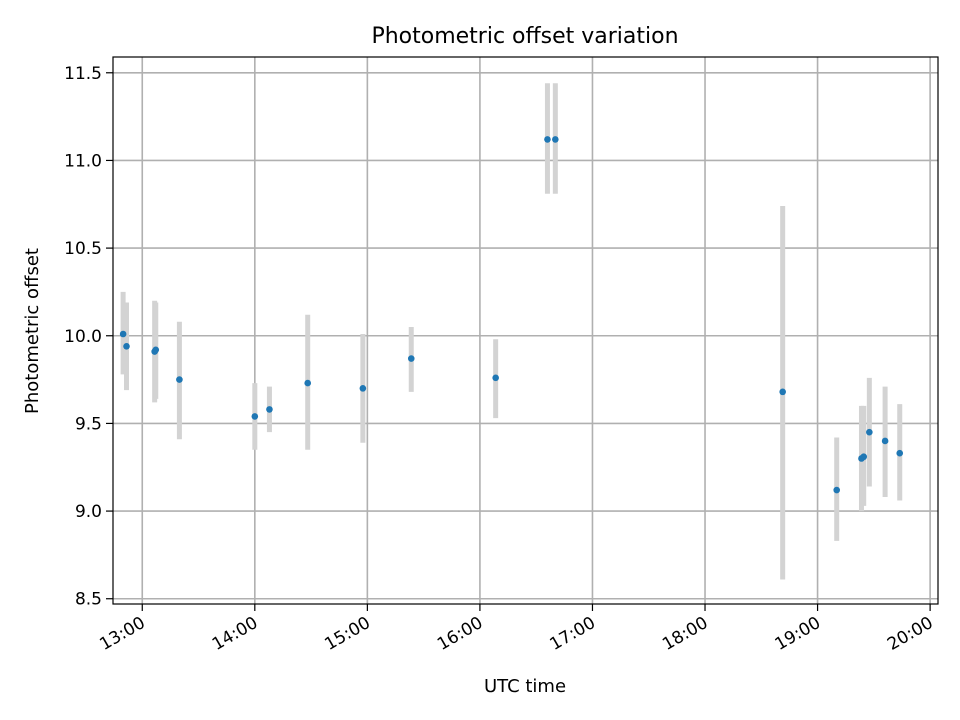  I want to click on x-axis-label: UTC time, so click(525, 686).